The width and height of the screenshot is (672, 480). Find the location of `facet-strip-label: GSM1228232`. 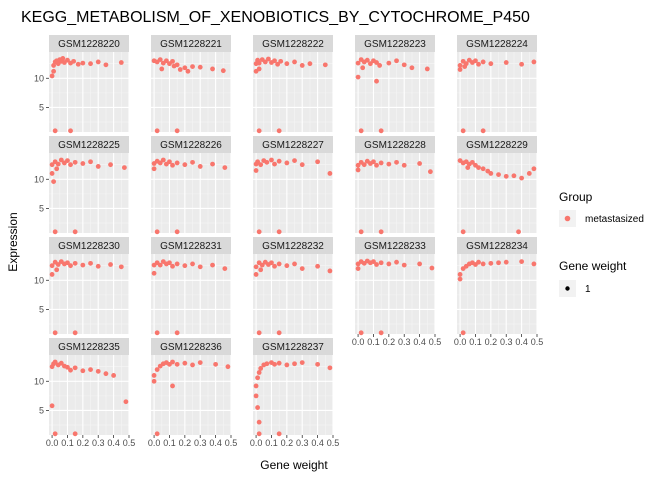

facet-strip-label: GSM1228232 is located at coordinates (293, 246).